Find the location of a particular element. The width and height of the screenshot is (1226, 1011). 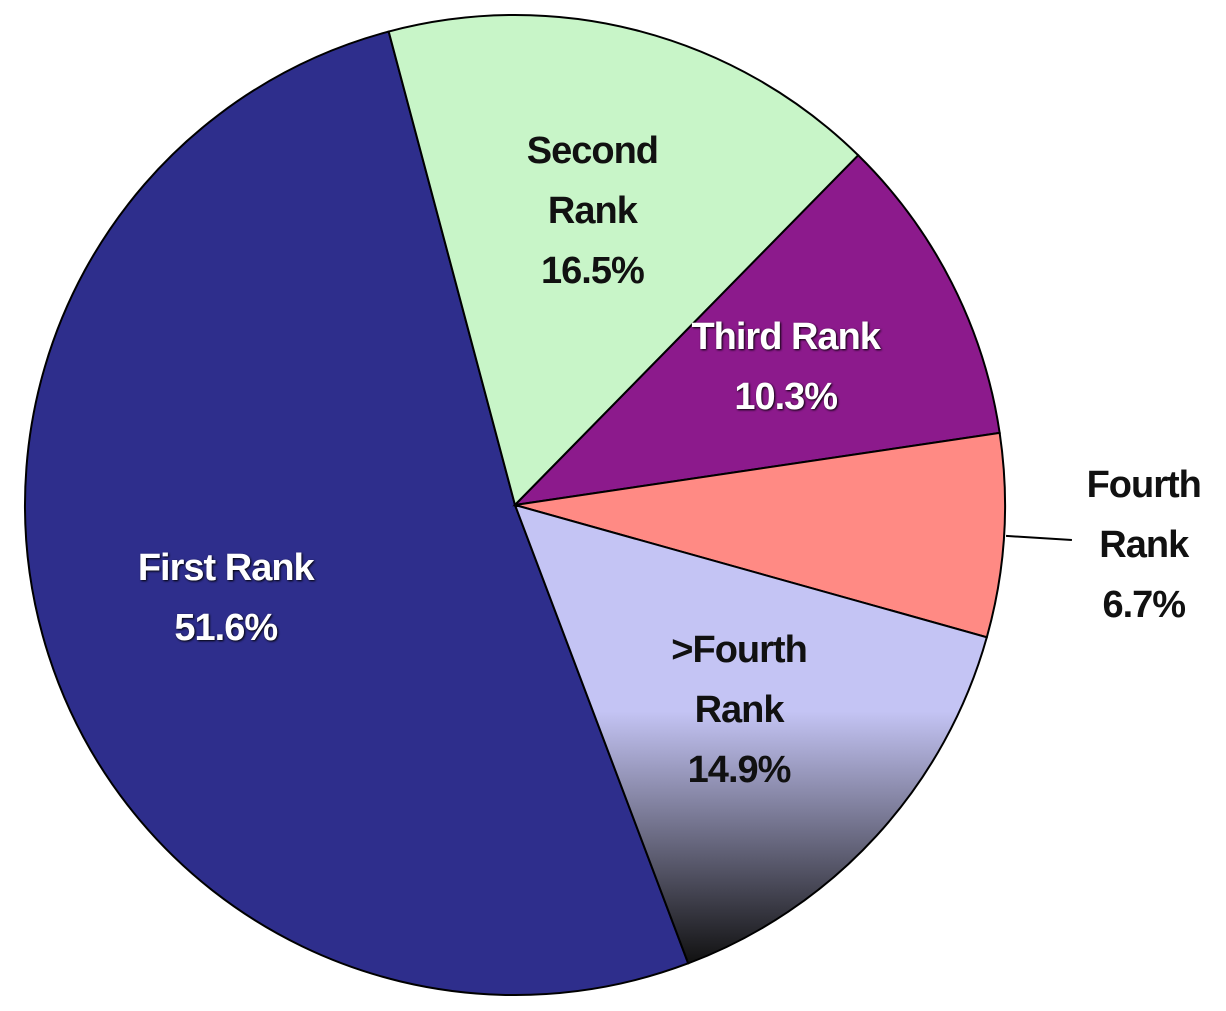

leader-line is located at coordinates (1038, 538).